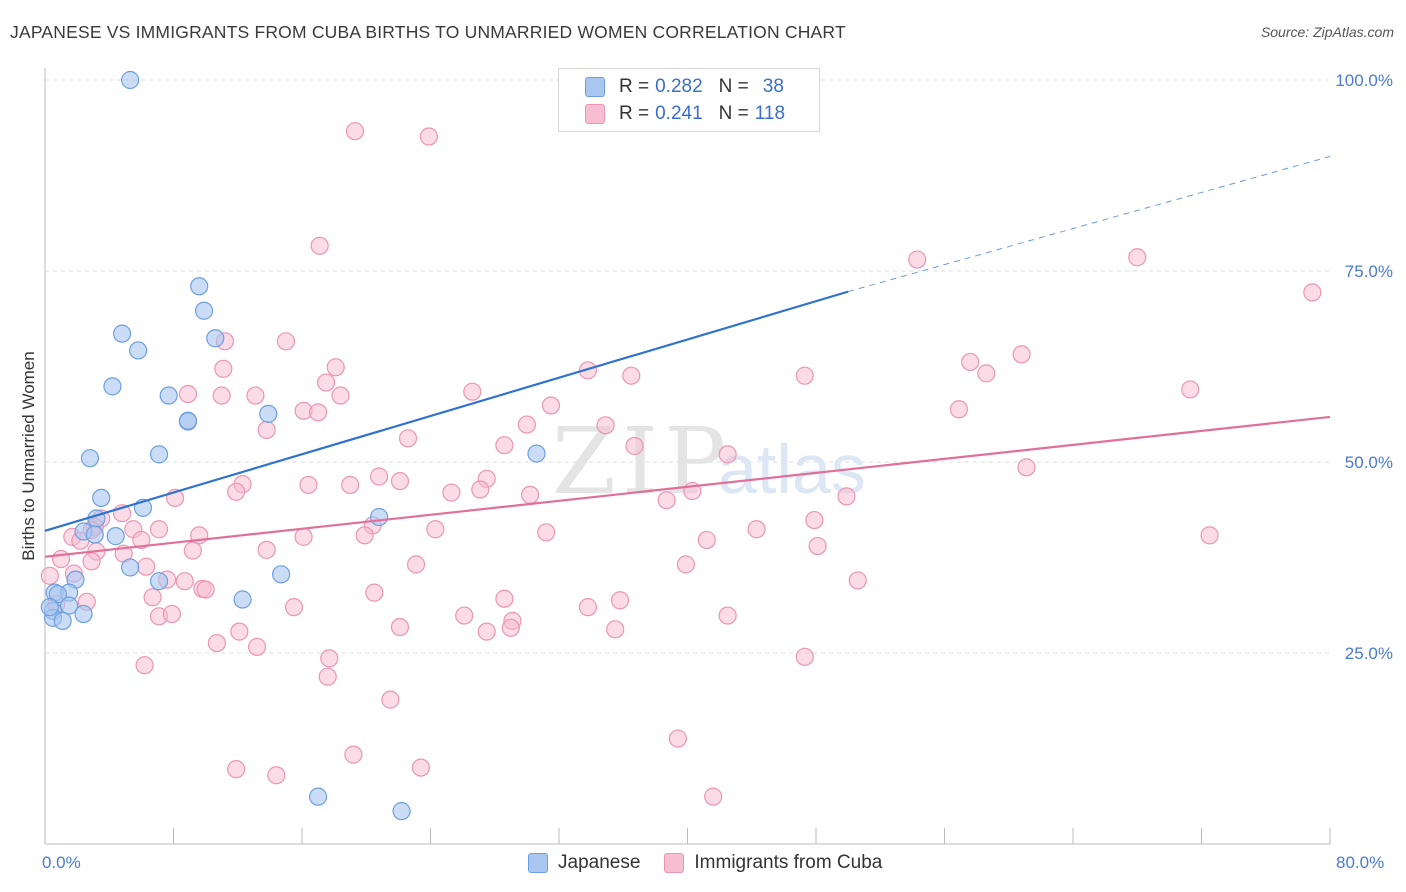  Describe the element at coordinates (733, 113) in the screenshot. I see `legend-n-label: N =` at that location.